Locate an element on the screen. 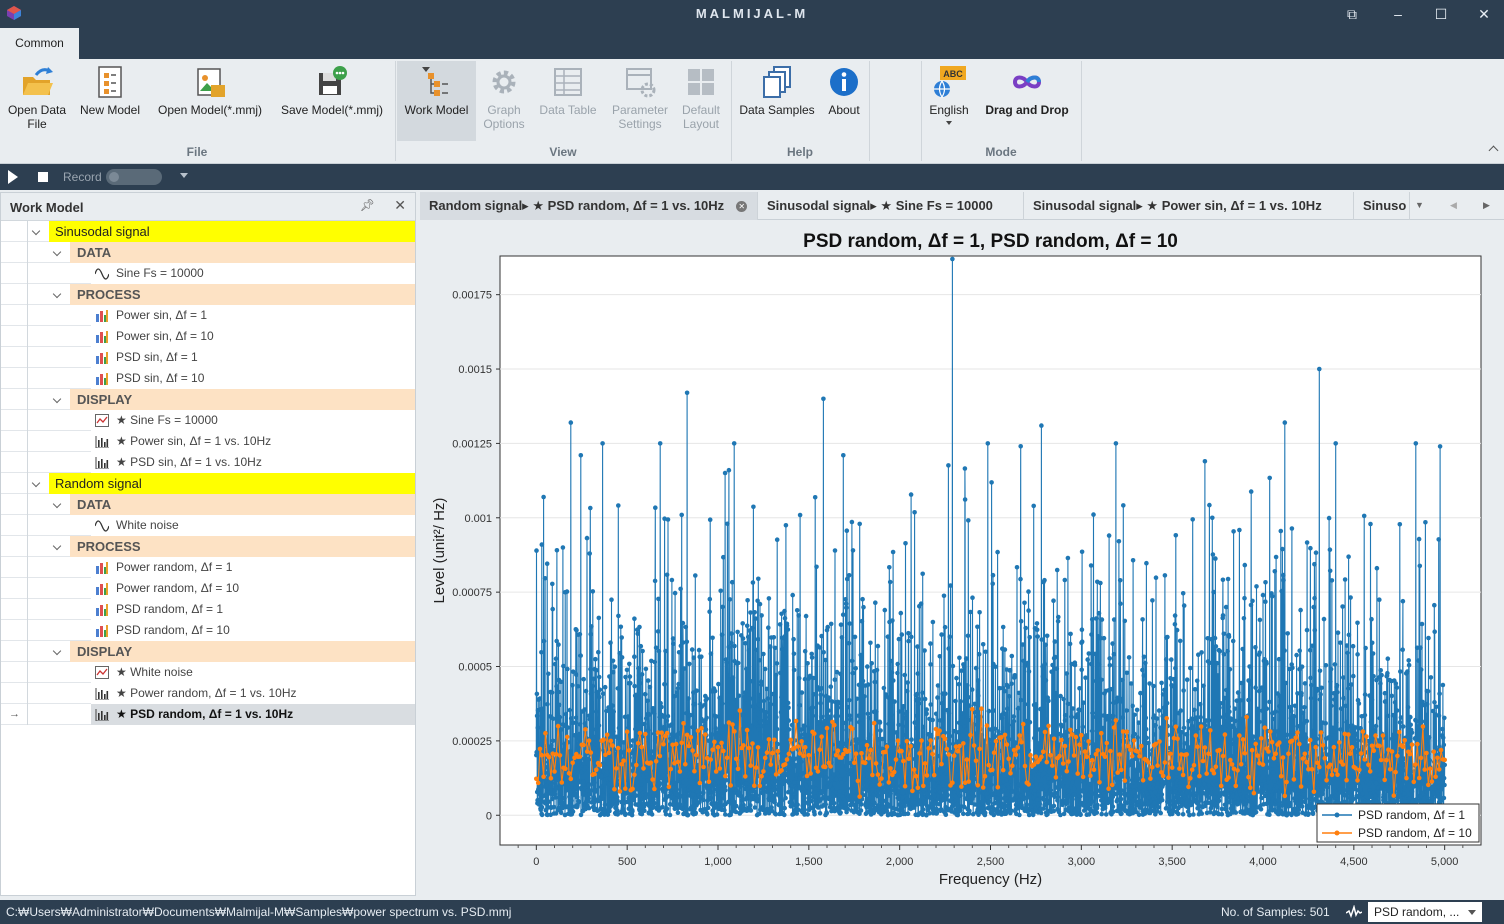 This screenshot has height=924, width=1504. tree-group-row: Random signal is located at coordinates (208, 483).